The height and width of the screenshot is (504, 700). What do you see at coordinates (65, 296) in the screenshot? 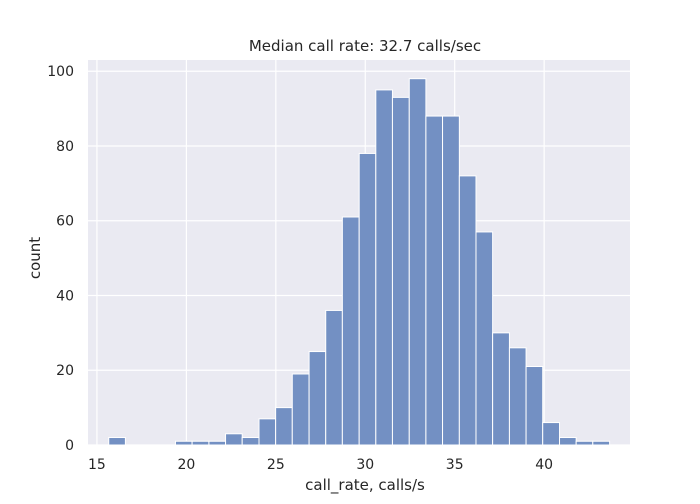
I see `y-tick-label: 40` at bounding box center [65, 296].